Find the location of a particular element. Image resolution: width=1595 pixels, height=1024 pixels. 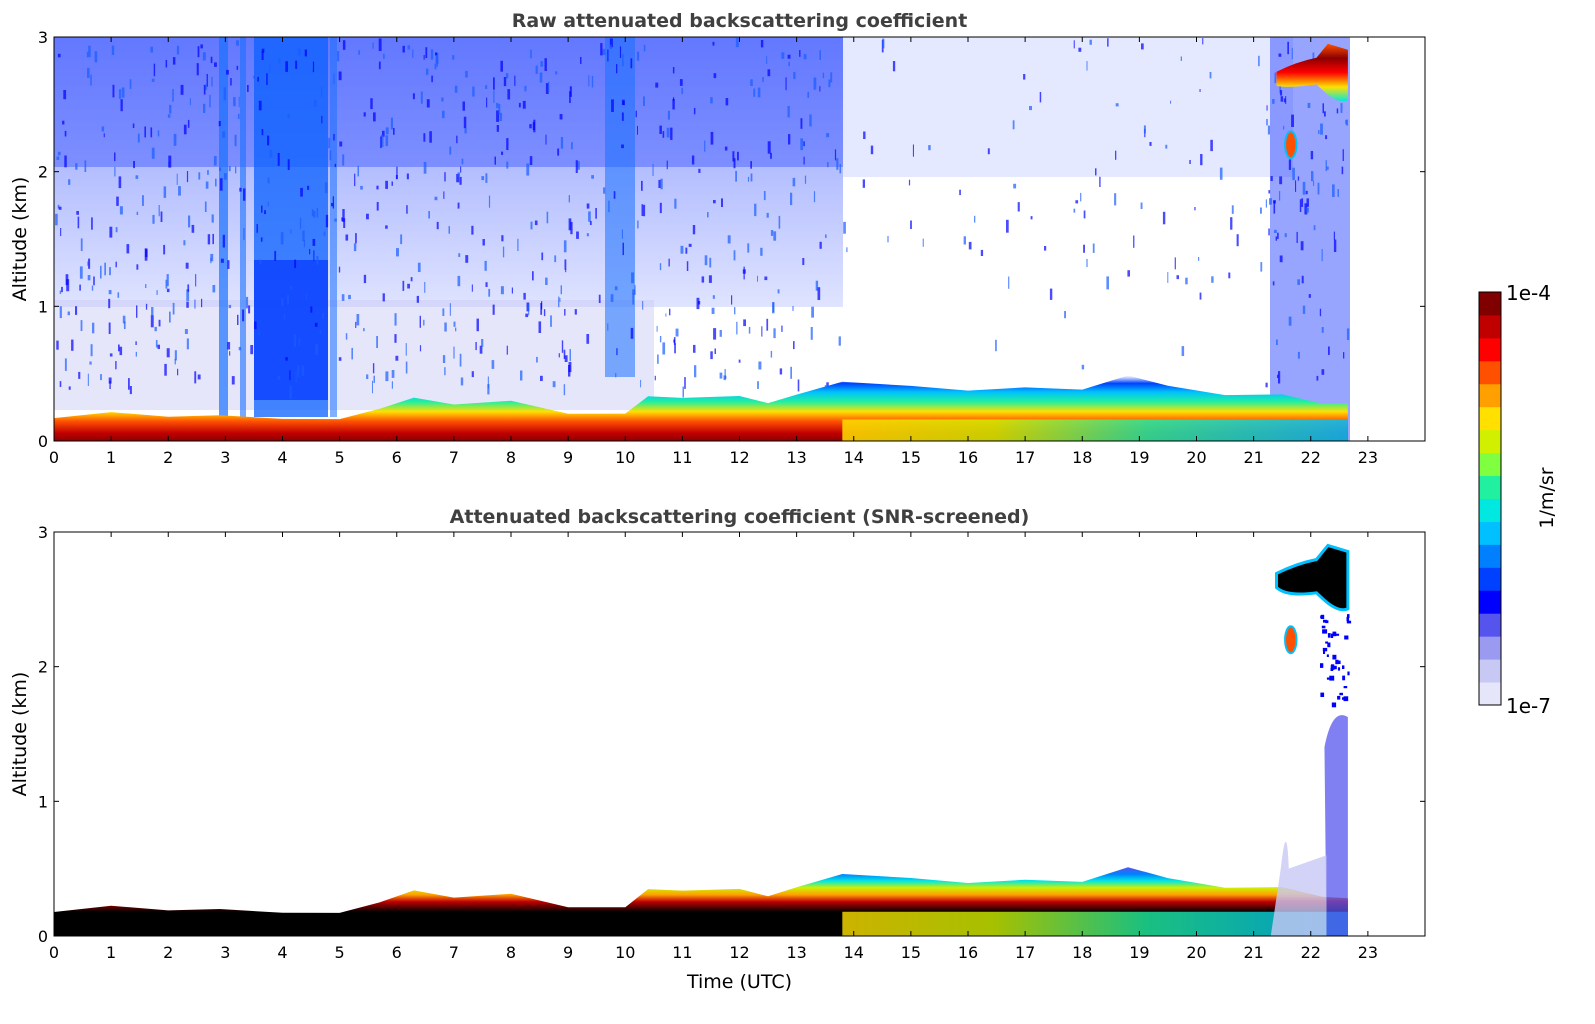

panel1-small-cloud is located at coordinates (1291, 145).